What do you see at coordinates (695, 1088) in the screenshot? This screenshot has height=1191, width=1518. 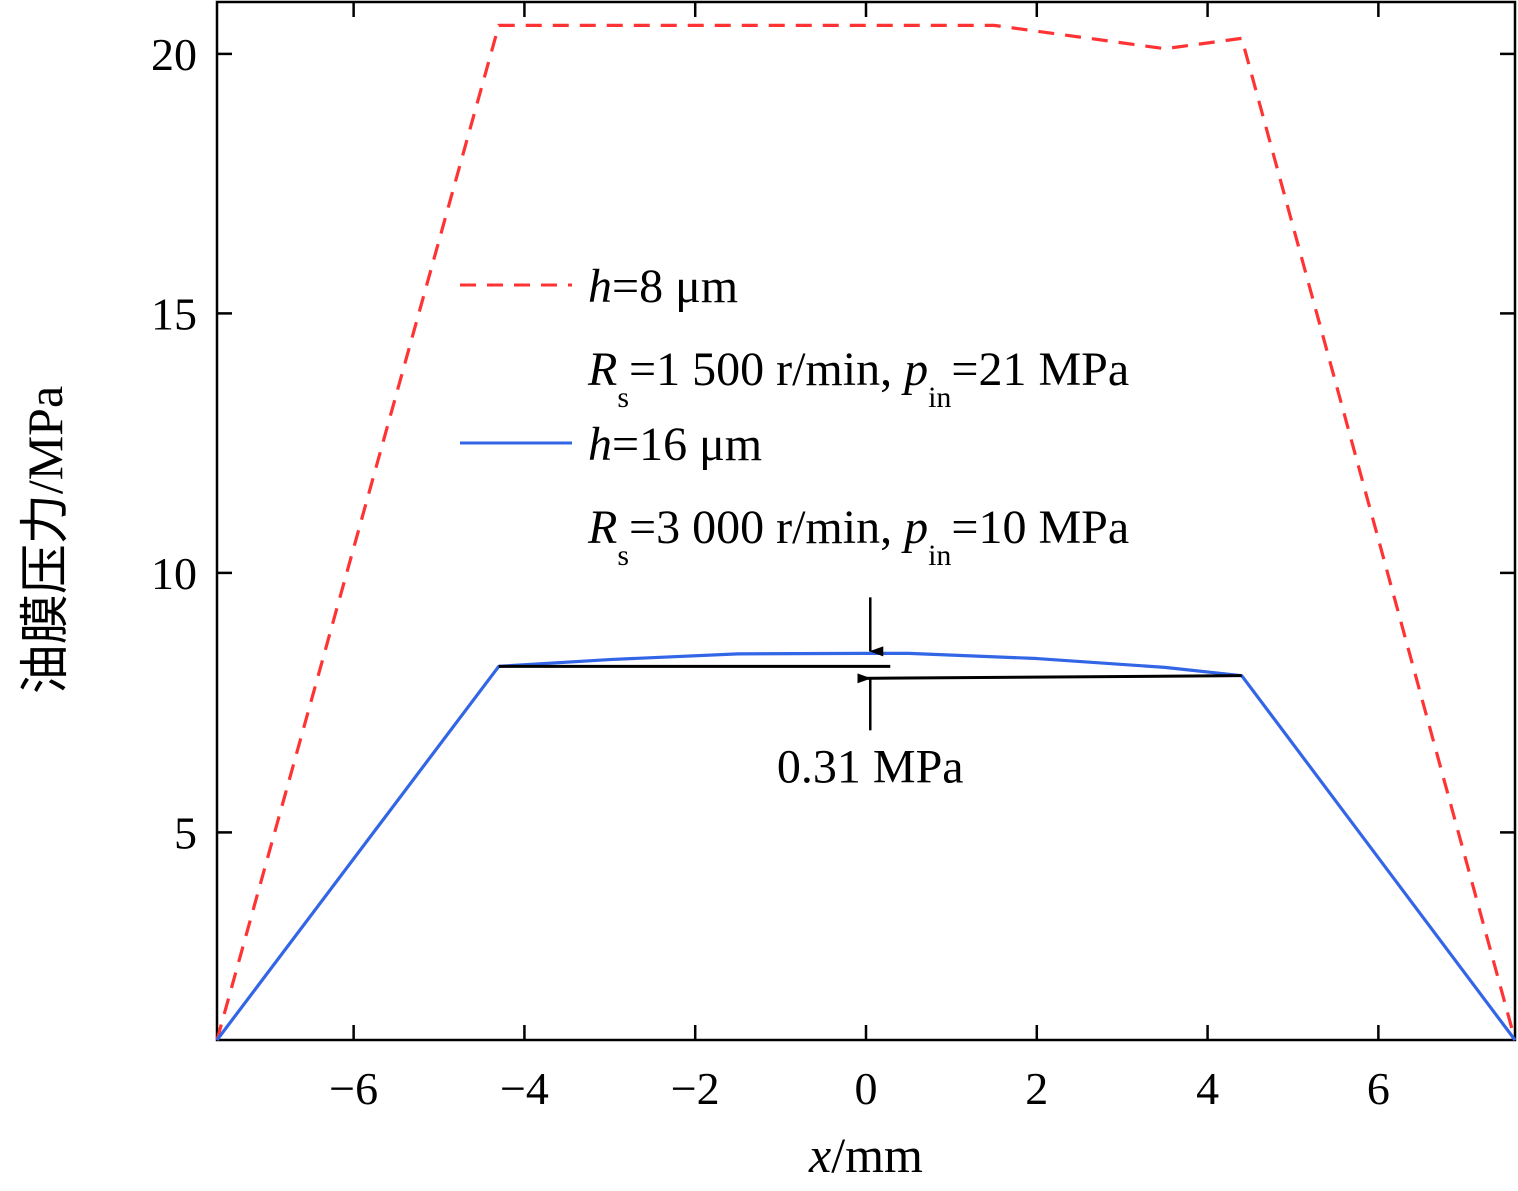 I see `x-tick-label: −2` at bounding box center [695, 1088].